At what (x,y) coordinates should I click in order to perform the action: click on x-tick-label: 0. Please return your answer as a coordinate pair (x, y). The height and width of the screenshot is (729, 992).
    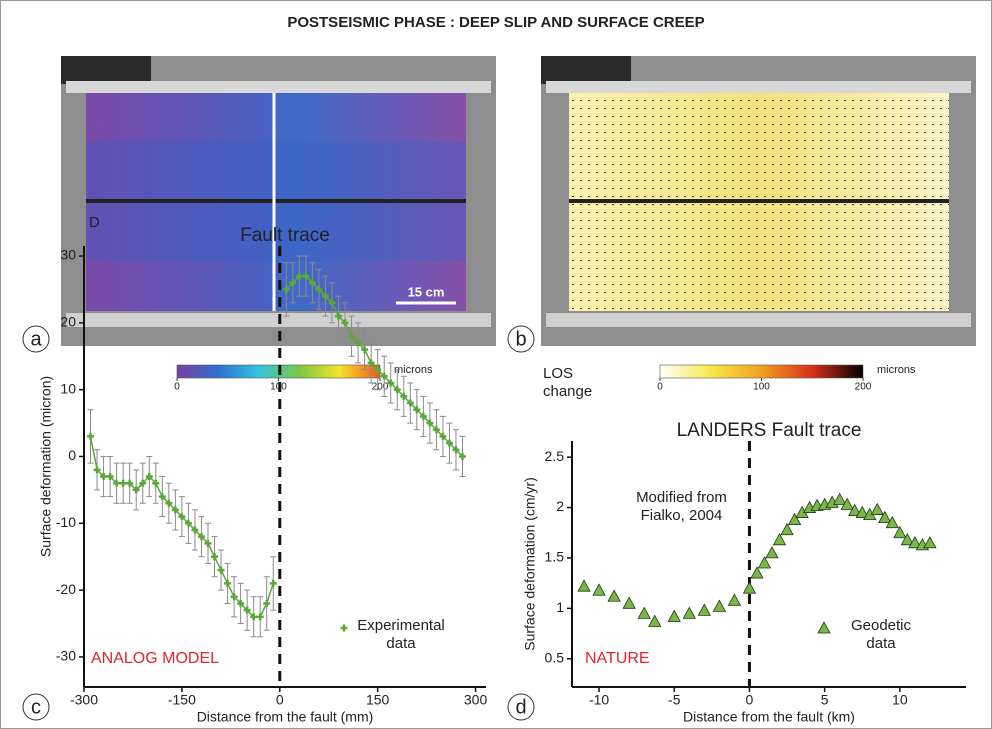
    Looking at the image, I should click on (280, 700).